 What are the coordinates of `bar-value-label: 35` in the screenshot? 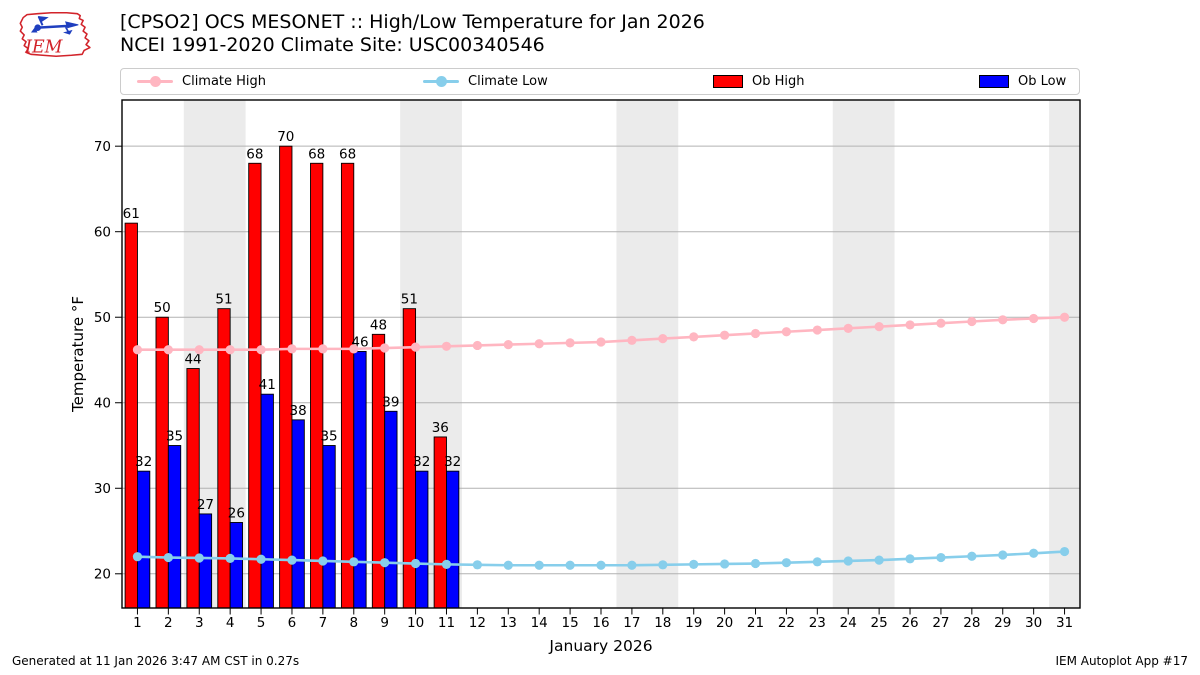 It's located at (328, 437).